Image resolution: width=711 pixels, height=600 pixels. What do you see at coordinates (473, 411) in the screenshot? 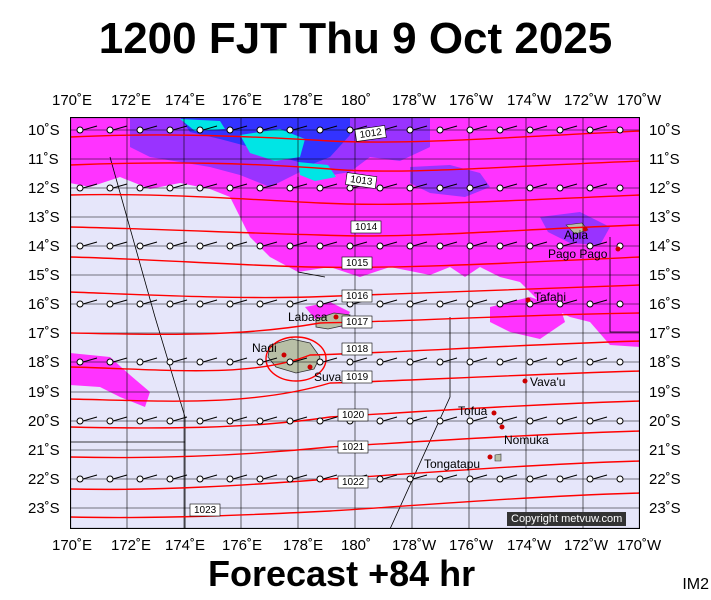
I see `place-label-tofua: Tofua` at bounding box center [473, 411].